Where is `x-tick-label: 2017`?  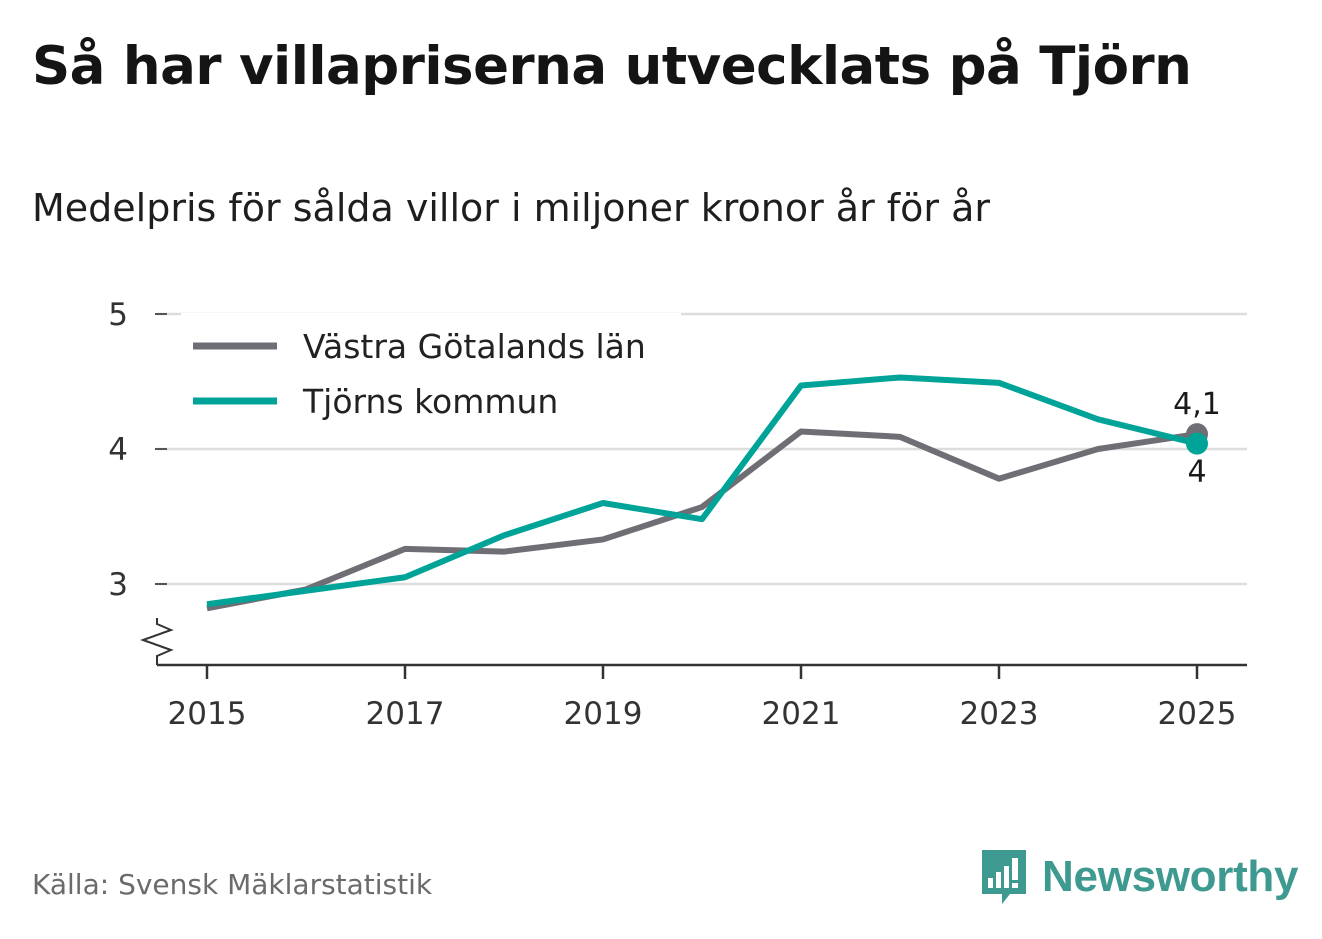 x-tick-label: 2017 is located at coordinates (405, 714).